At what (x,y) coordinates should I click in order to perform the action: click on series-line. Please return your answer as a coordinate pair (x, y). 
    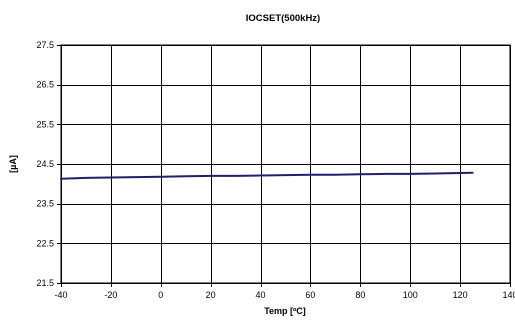
    Looking at the image, I should click on (267, 175).